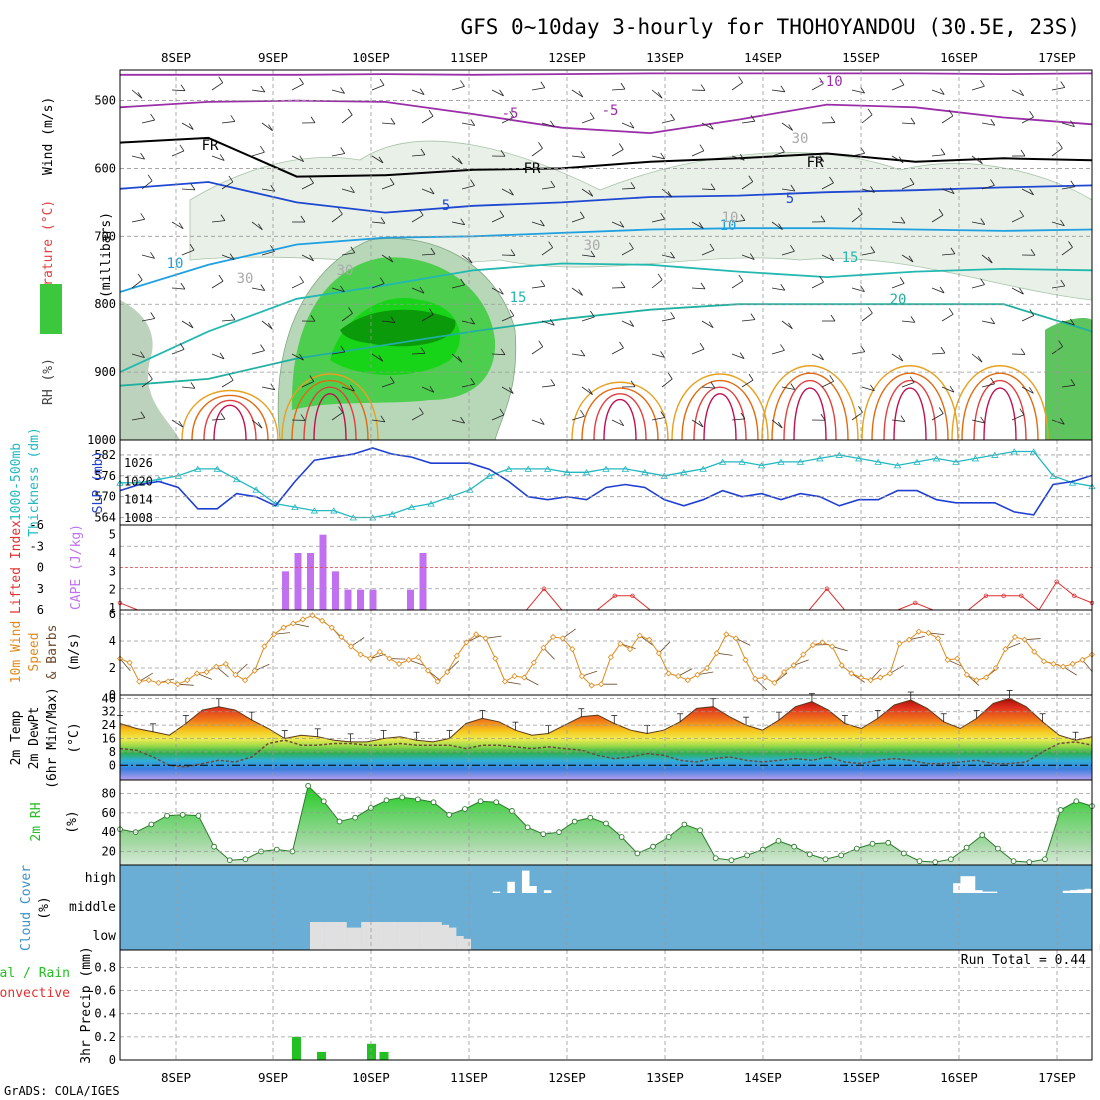 The height and width of the screenshot is (1100, 1100). What do you see at coordinates (76, 567) in the screenshot?
I see `cape-axis-label: CAPE (J/kg)` at bounding box center [76, 567].